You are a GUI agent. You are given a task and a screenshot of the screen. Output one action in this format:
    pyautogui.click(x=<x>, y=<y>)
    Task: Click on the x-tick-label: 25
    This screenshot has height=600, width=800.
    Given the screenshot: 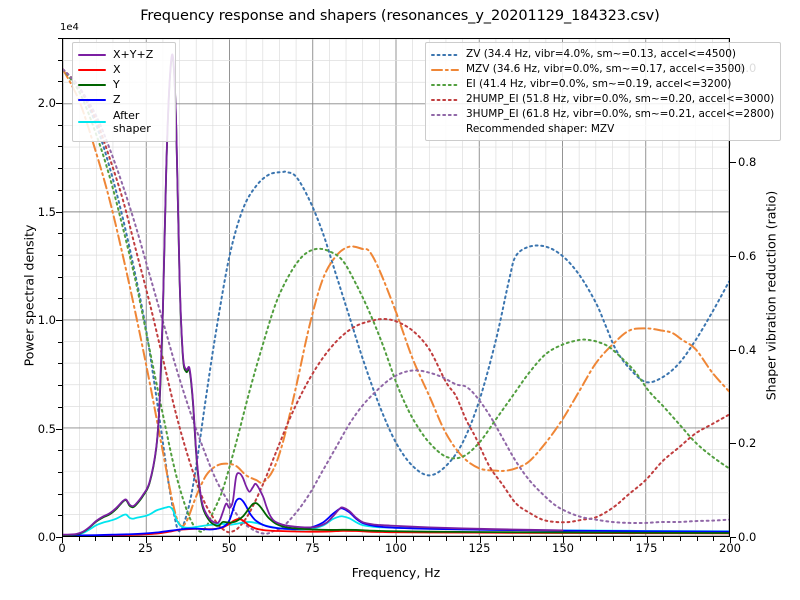 What is the action you would take?
    pyautogui.click(x=145, y=548)
    